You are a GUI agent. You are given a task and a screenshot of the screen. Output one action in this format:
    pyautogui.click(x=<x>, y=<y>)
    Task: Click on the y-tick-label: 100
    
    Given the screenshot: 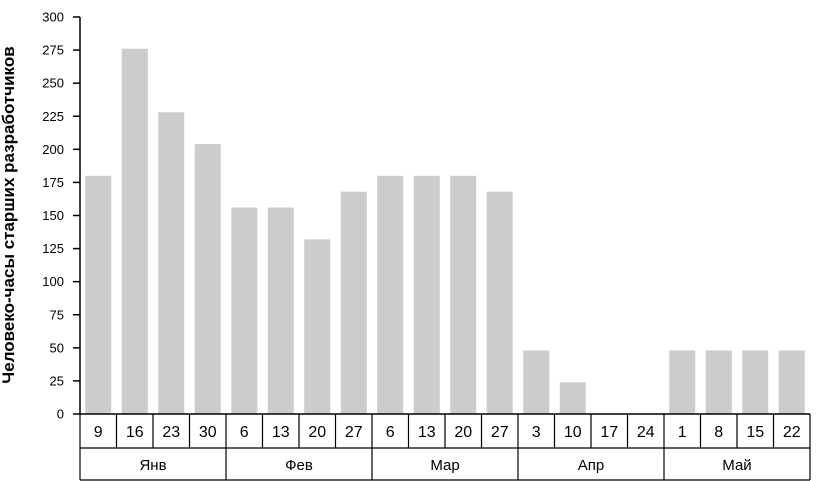 What is the action you would take?
    pyautogui.click(x=53, y=281)
    